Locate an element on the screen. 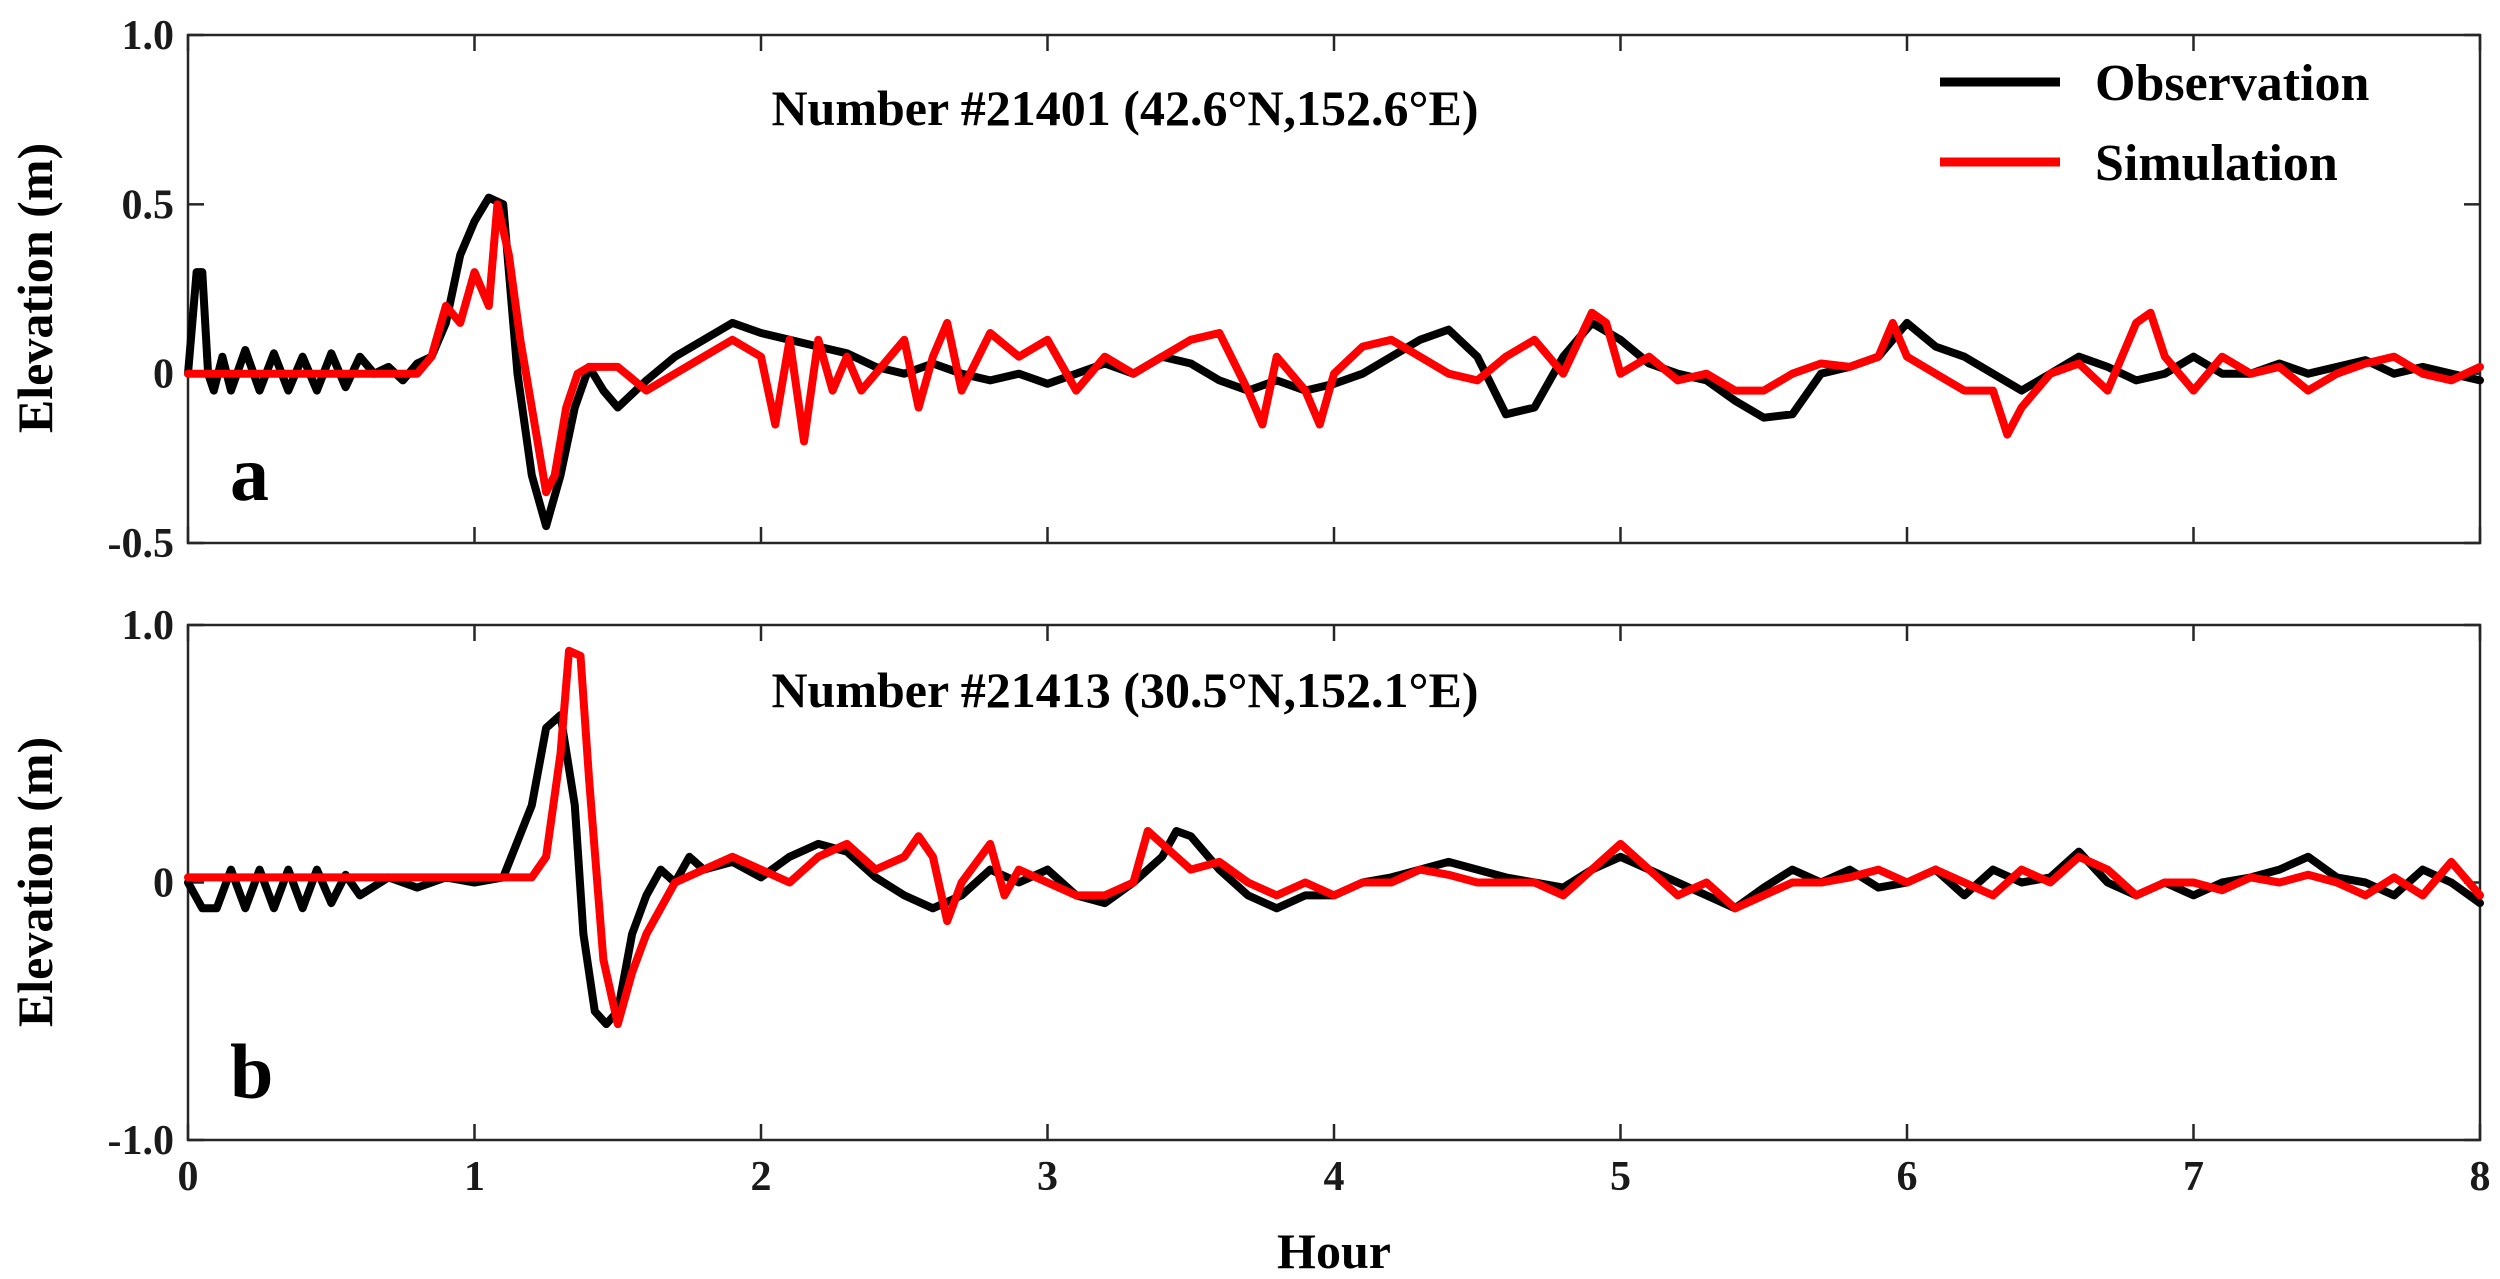 The height and width of the screenshot is (1279, 2500). panel-b-ylabel: Elevation (m) is located at coordinates (35, 882).